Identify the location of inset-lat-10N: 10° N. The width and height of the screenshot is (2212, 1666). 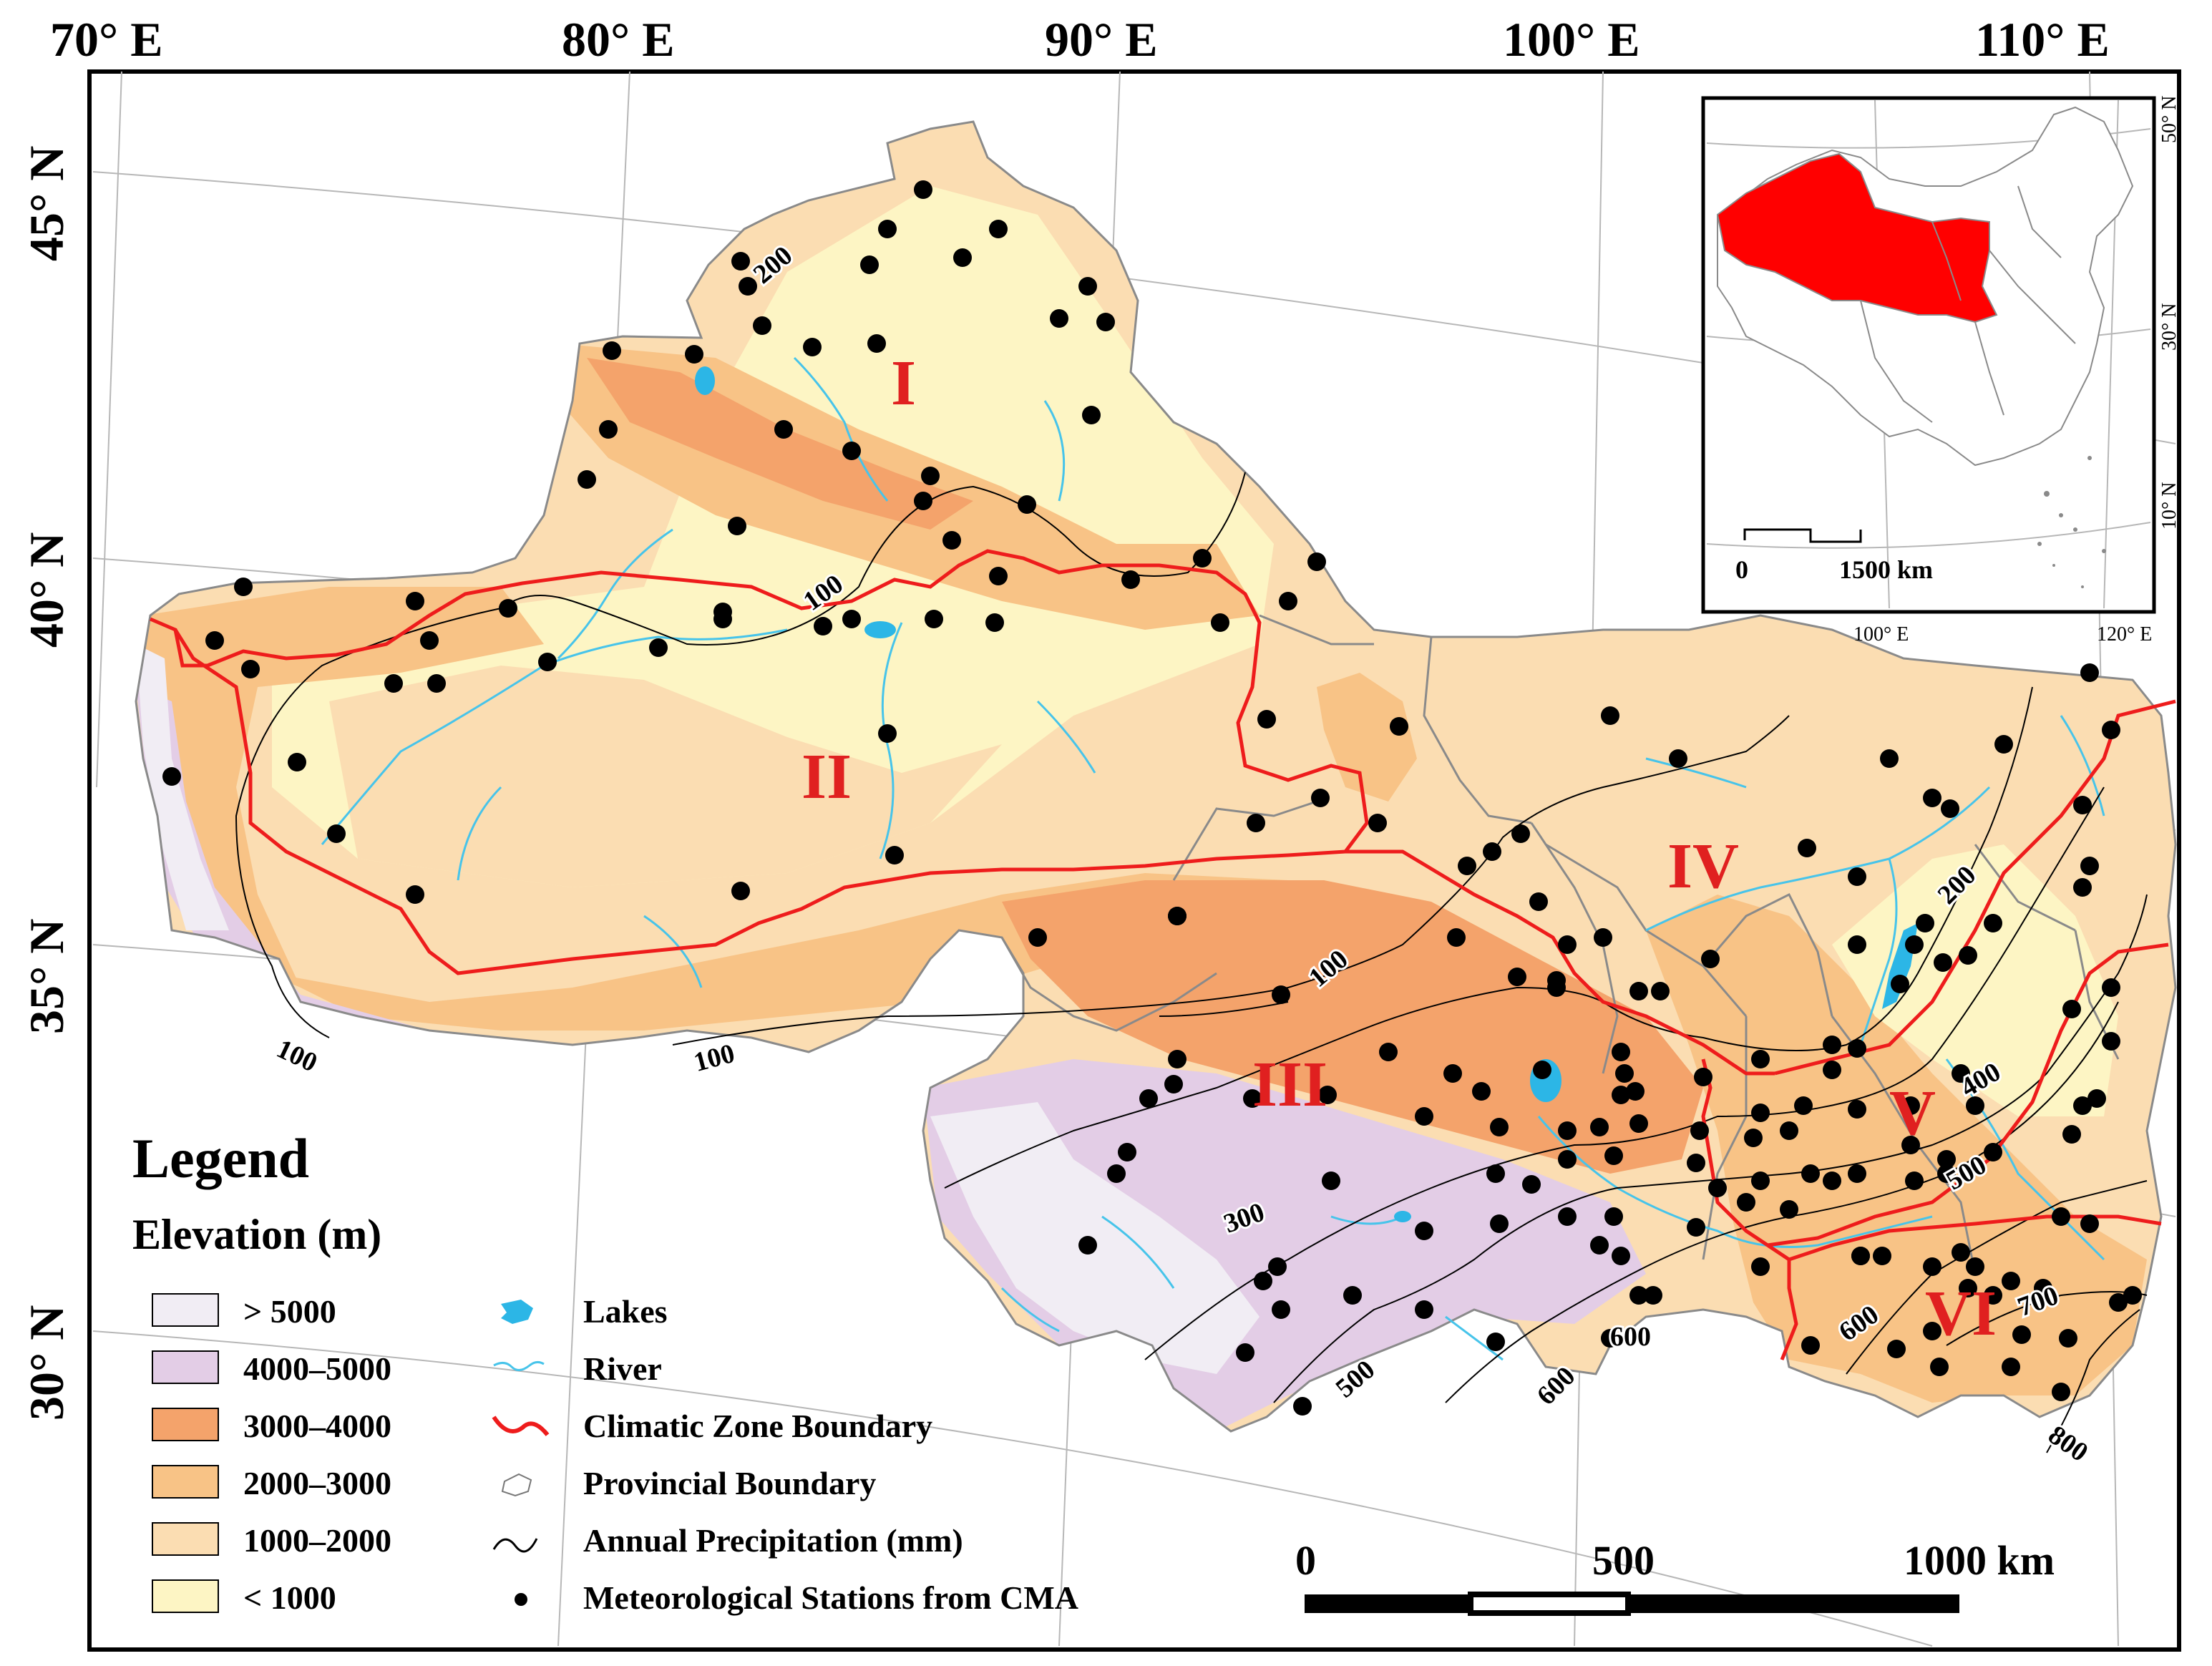
(2169, 506).